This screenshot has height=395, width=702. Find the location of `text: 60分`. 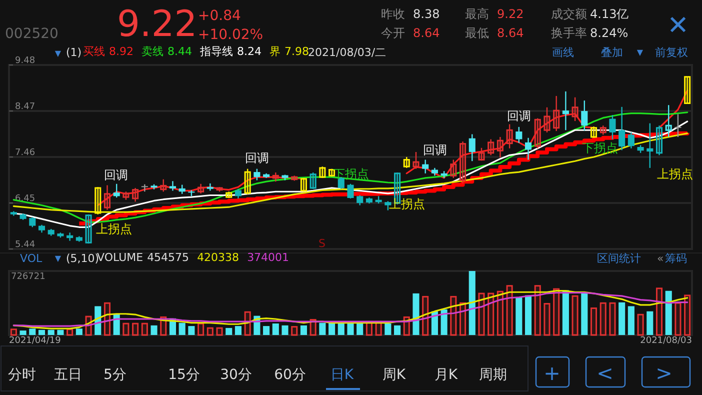

text: 60分 is located at coordinates (290, 375).